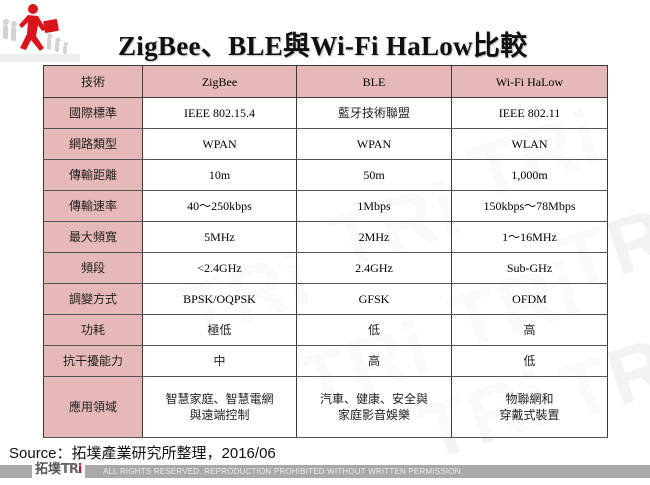  I want to click on cell: IEEE 802.11, so click(529, 113).